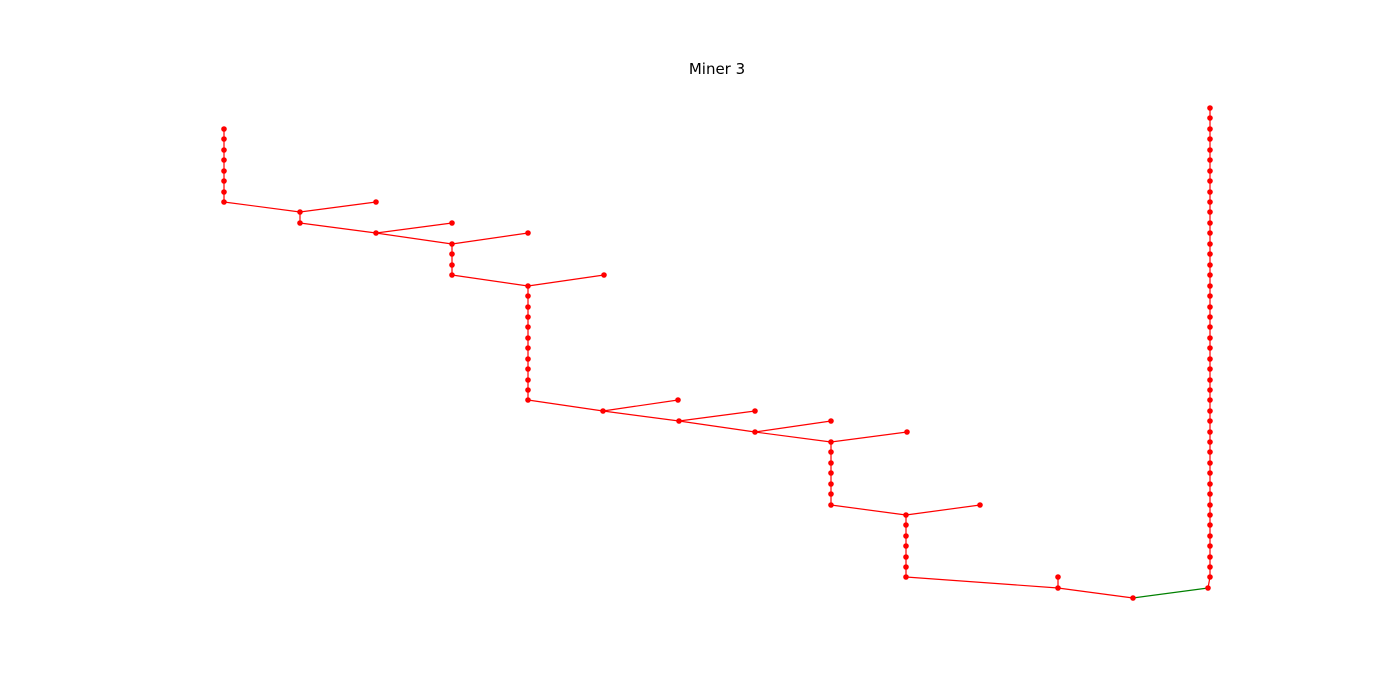 The width and height of the screenshot is (1400, 700). I want to click on link-edge, so click(1170, 593).